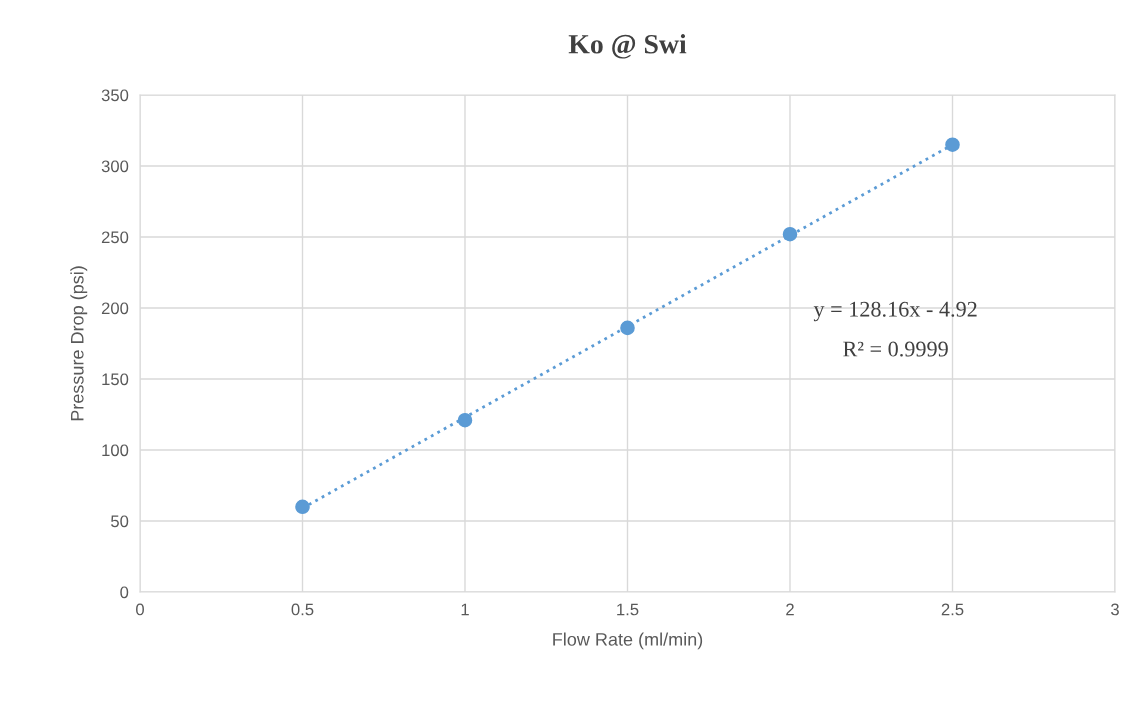  What do you see at coordinates (465, 609) in the screenshot?
I see `x-tick-label: 1` at bounding box center [465, 609].